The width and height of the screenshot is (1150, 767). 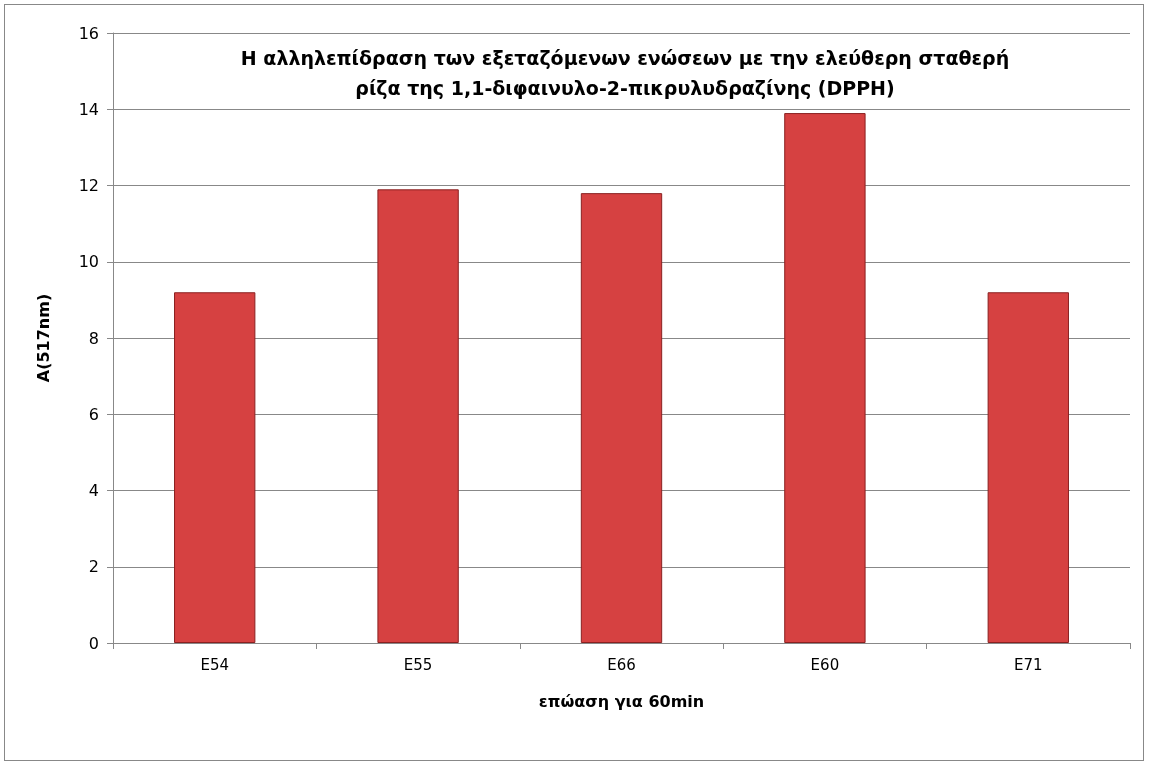 I want to click on y-tick-label: 4, so click(x=93, y=490).